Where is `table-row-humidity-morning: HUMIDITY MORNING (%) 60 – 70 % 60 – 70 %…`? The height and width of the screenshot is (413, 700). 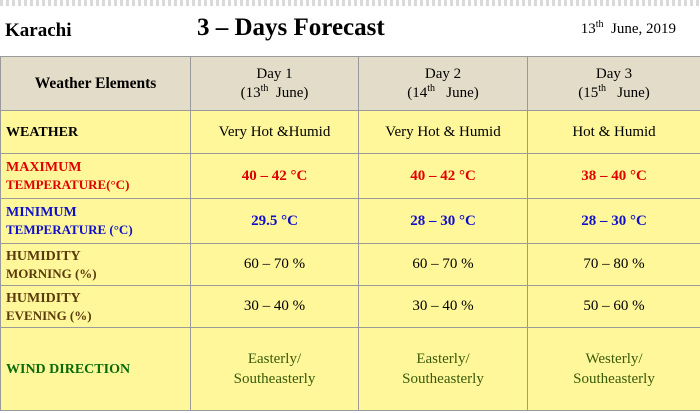
table-row-humidity-morning: HUMIDITY MORNING (%) 60 – 70 % 60 – 70 %… is located at coordinates (350, 264).